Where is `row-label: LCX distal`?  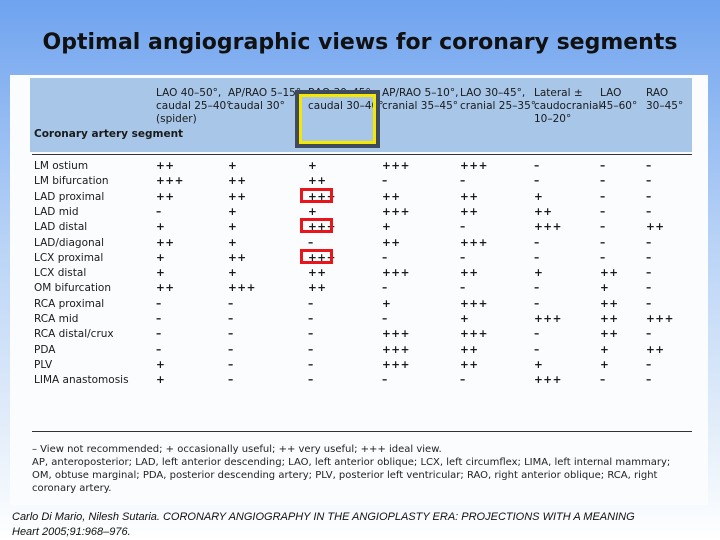
row-label: LCX distal is located at coordinates (60, 273).